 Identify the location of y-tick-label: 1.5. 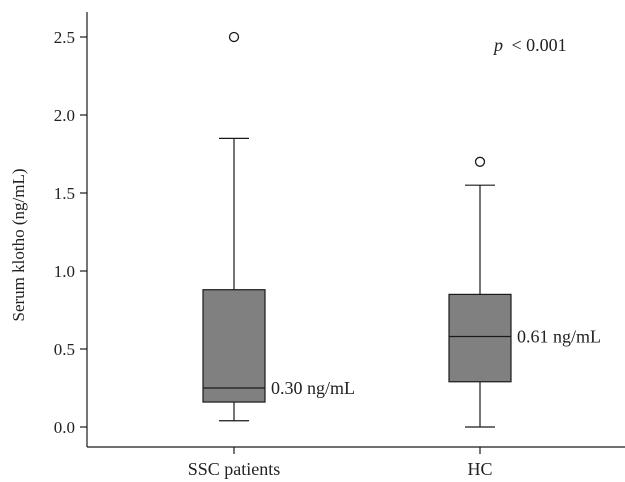
(64, 193).